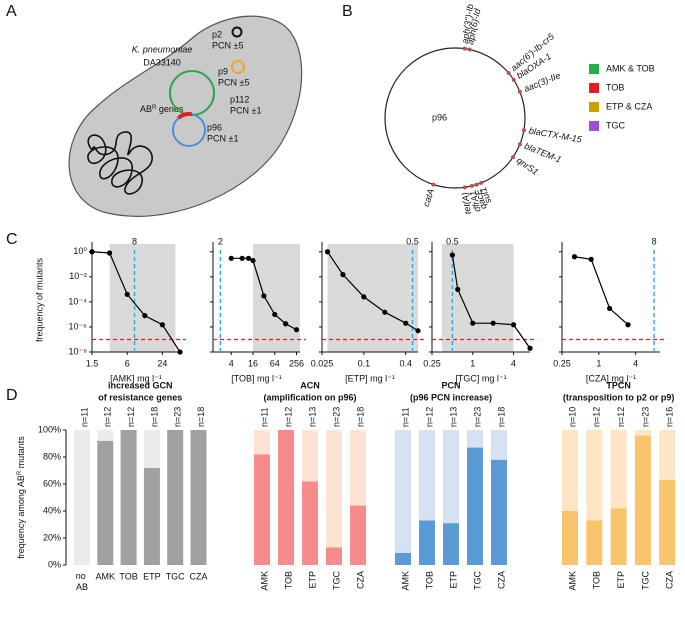  I want to click on panel-label: B, so click(347, 11).